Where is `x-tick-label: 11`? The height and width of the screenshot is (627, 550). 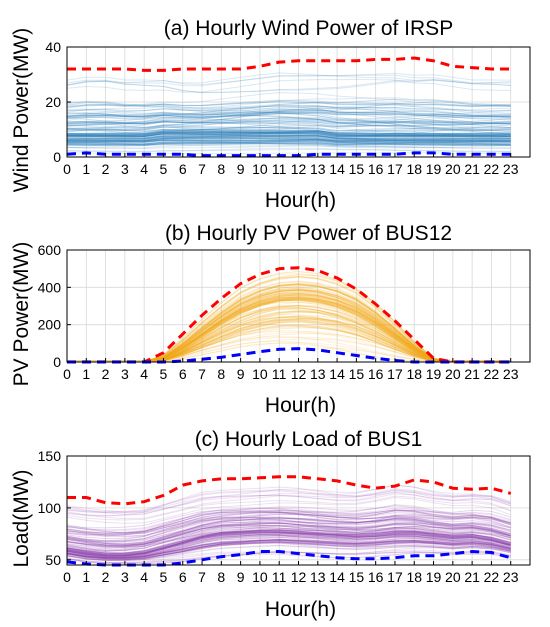
x-tick-label: 11 is located at coordinates (279, 169).